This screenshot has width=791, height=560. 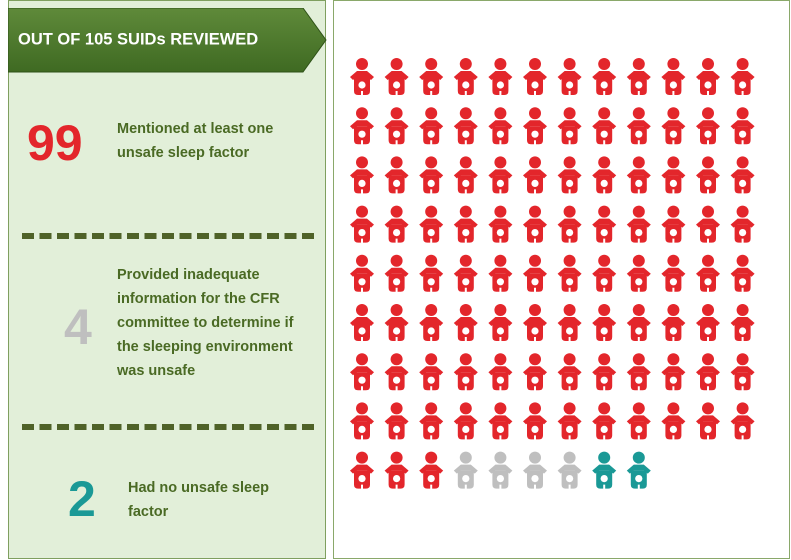 I want to click on title: OUT OF 105 SUIDs REVIEWED, so click(x=138, y=39).